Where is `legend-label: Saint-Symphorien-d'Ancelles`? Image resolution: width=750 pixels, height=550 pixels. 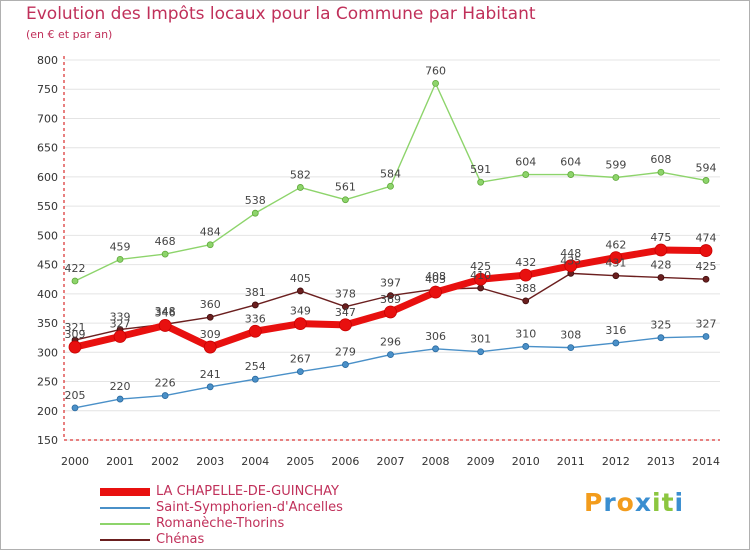
legend-label: Saint-Symphorien-d'Ancelles is located at coordinates (249, 507).